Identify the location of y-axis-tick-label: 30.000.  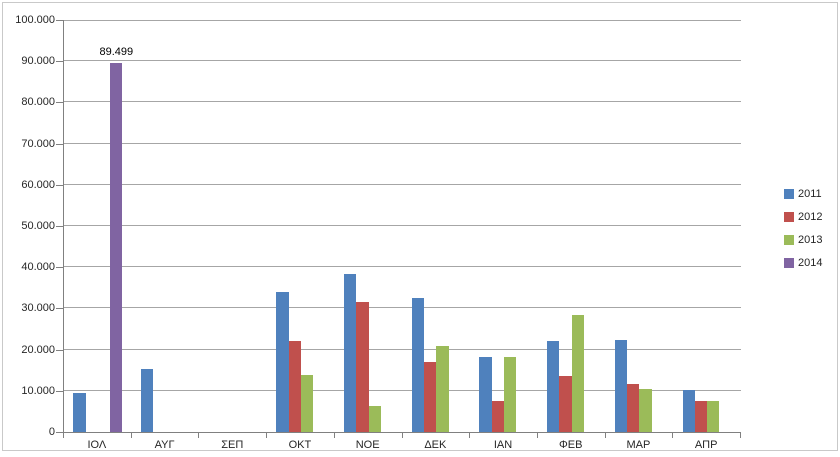
(38, 308).